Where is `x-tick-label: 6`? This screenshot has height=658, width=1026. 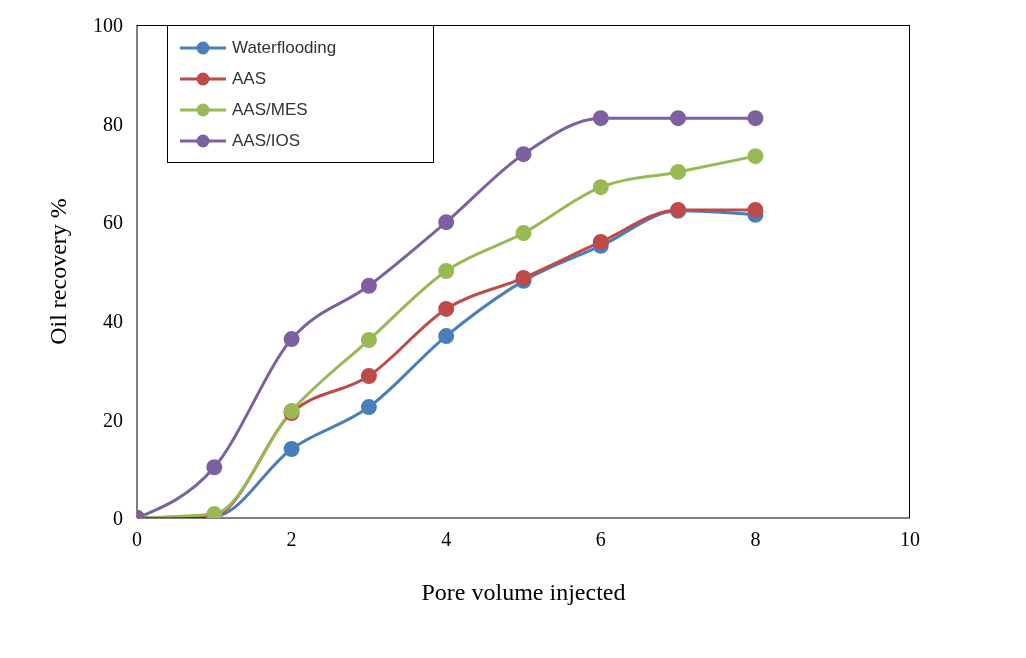
x-tick-label: 6 is located at coordinates (600, 539).